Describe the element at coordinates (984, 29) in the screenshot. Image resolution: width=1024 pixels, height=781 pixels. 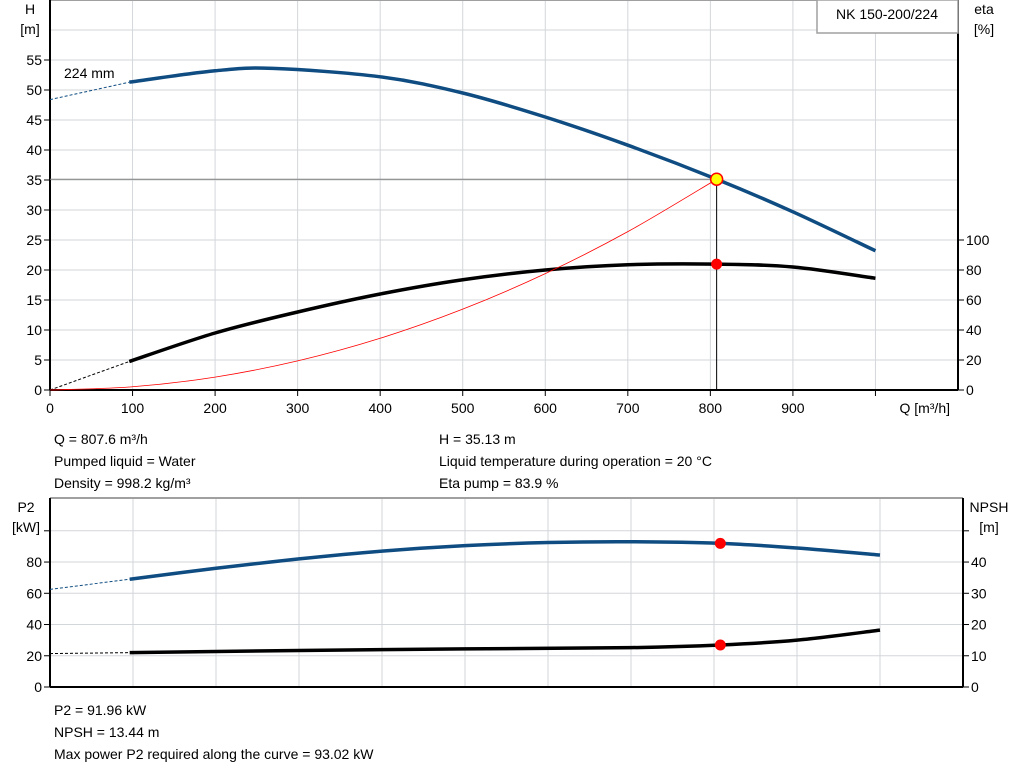
I see `panel0-y-right-axis-label: [%]` at that location.